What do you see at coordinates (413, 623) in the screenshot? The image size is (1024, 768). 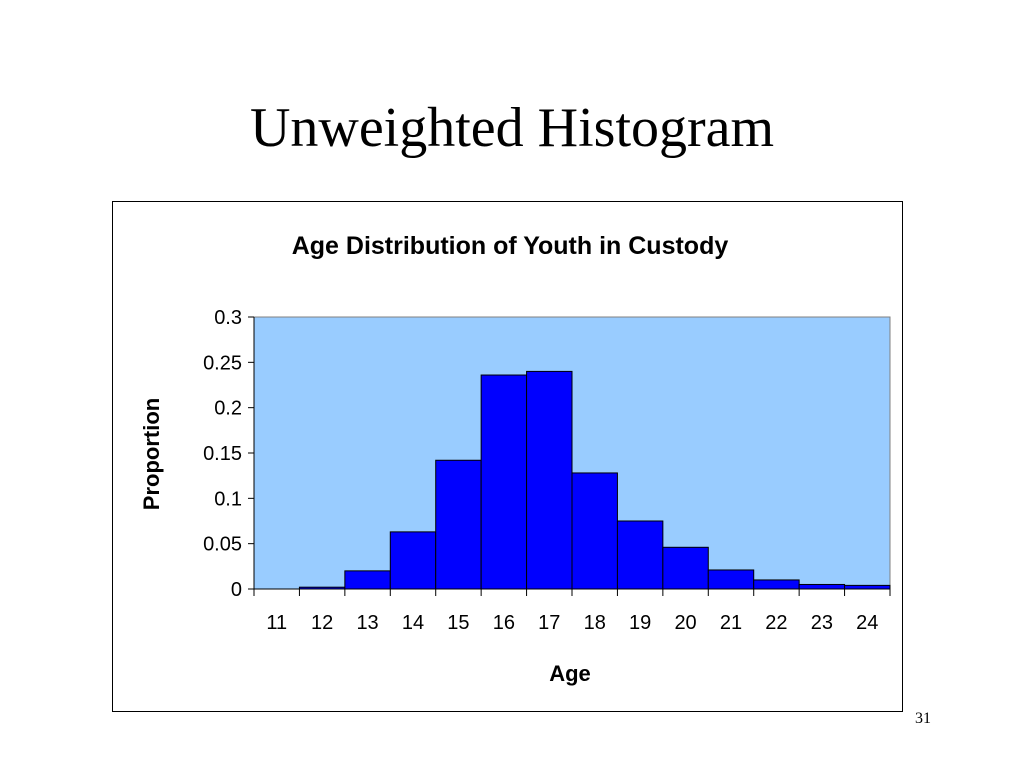 I see `x-tick-label: 14` at bounding box center [413, 623].